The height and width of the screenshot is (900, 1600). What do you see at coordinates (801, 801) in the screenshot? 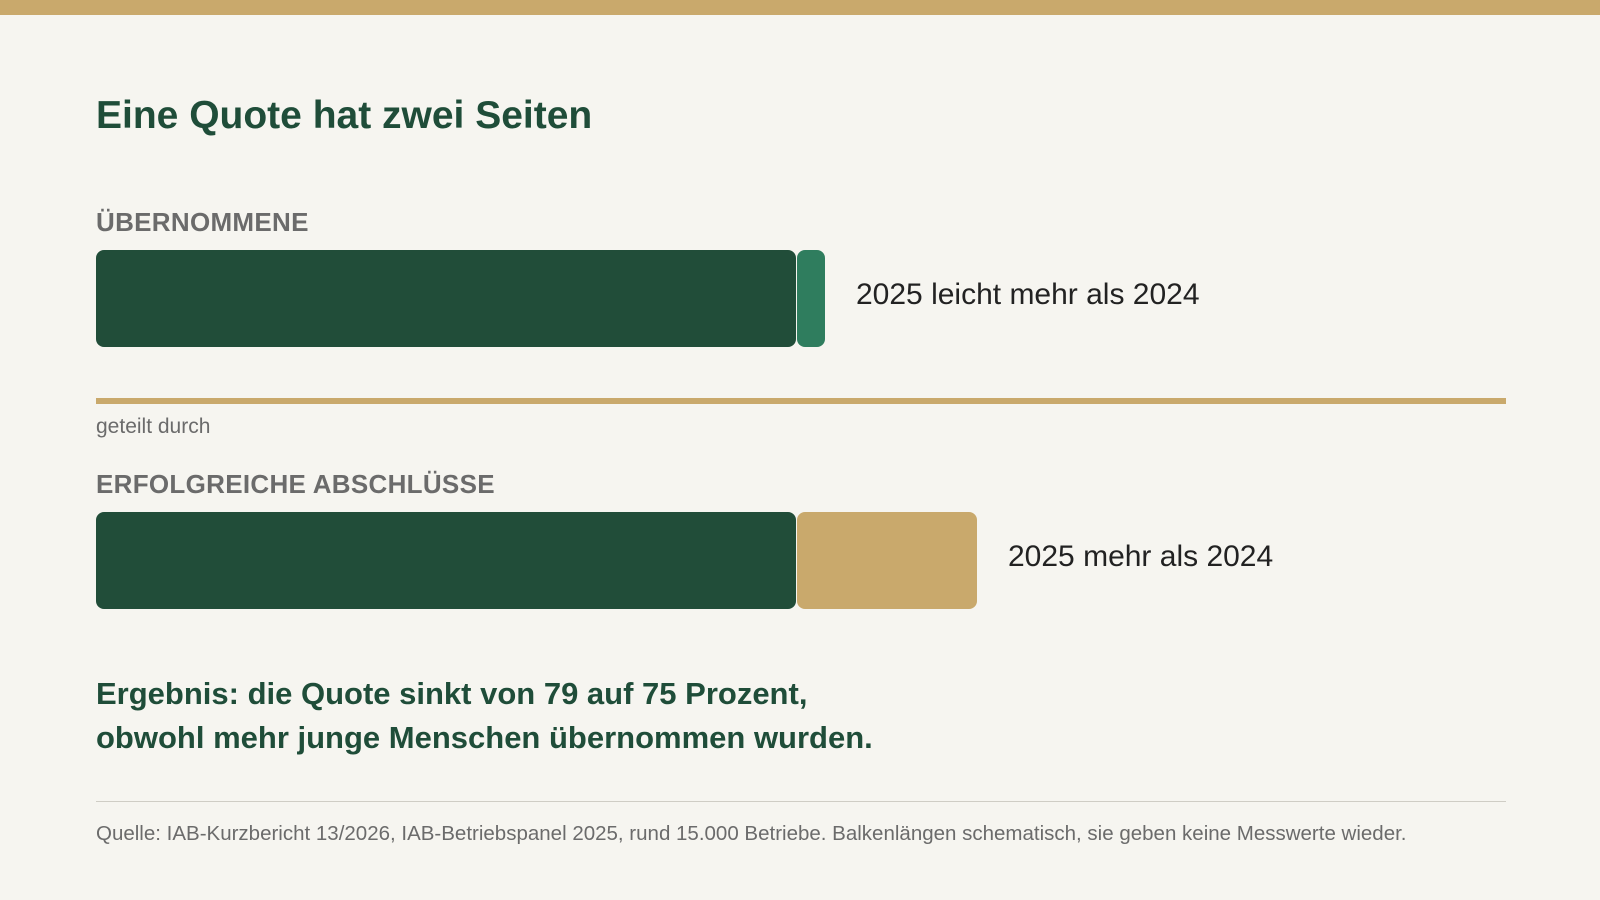
I see `footer-rule` at bounding box center [801, 801].